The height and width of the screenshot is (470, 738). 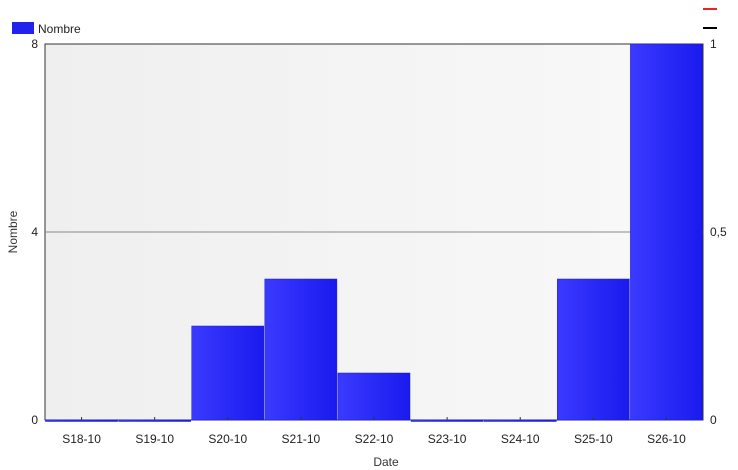 What do you see at coordinates (301, 439) in the screenshot?
I see `x-tick-label: S21-10` at bounding box center [301, 439].